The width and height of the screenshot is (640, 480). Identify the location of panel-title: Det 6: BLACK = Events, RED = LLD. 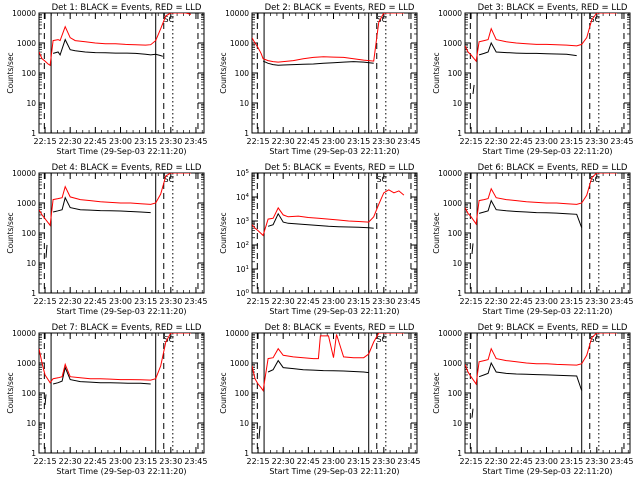
(553, 168).